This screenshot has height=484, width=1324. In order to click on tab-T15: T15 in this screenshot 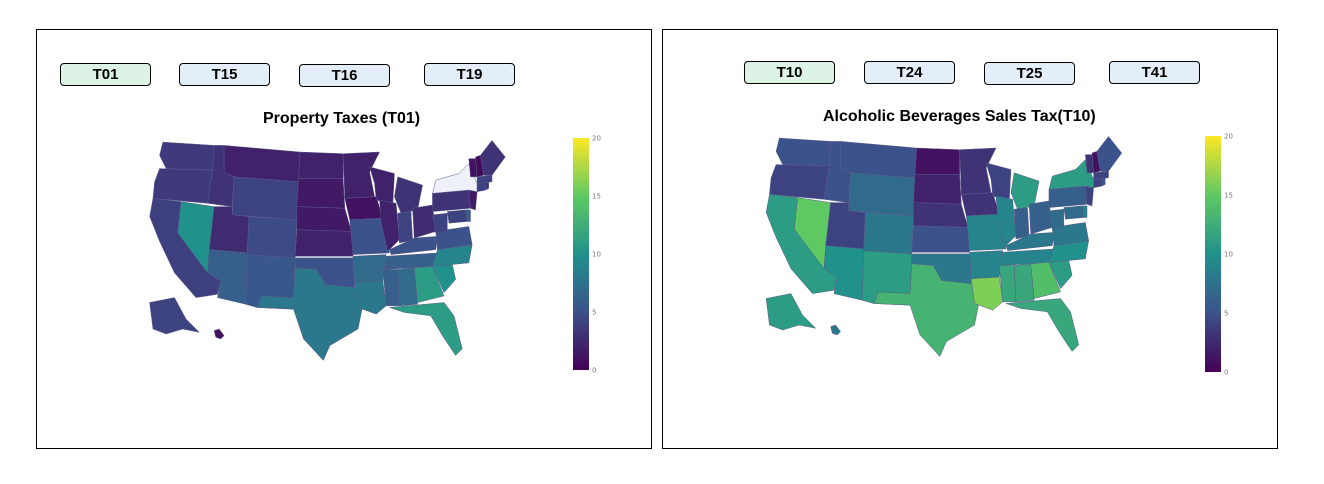, I will do `click(224, 74)`.